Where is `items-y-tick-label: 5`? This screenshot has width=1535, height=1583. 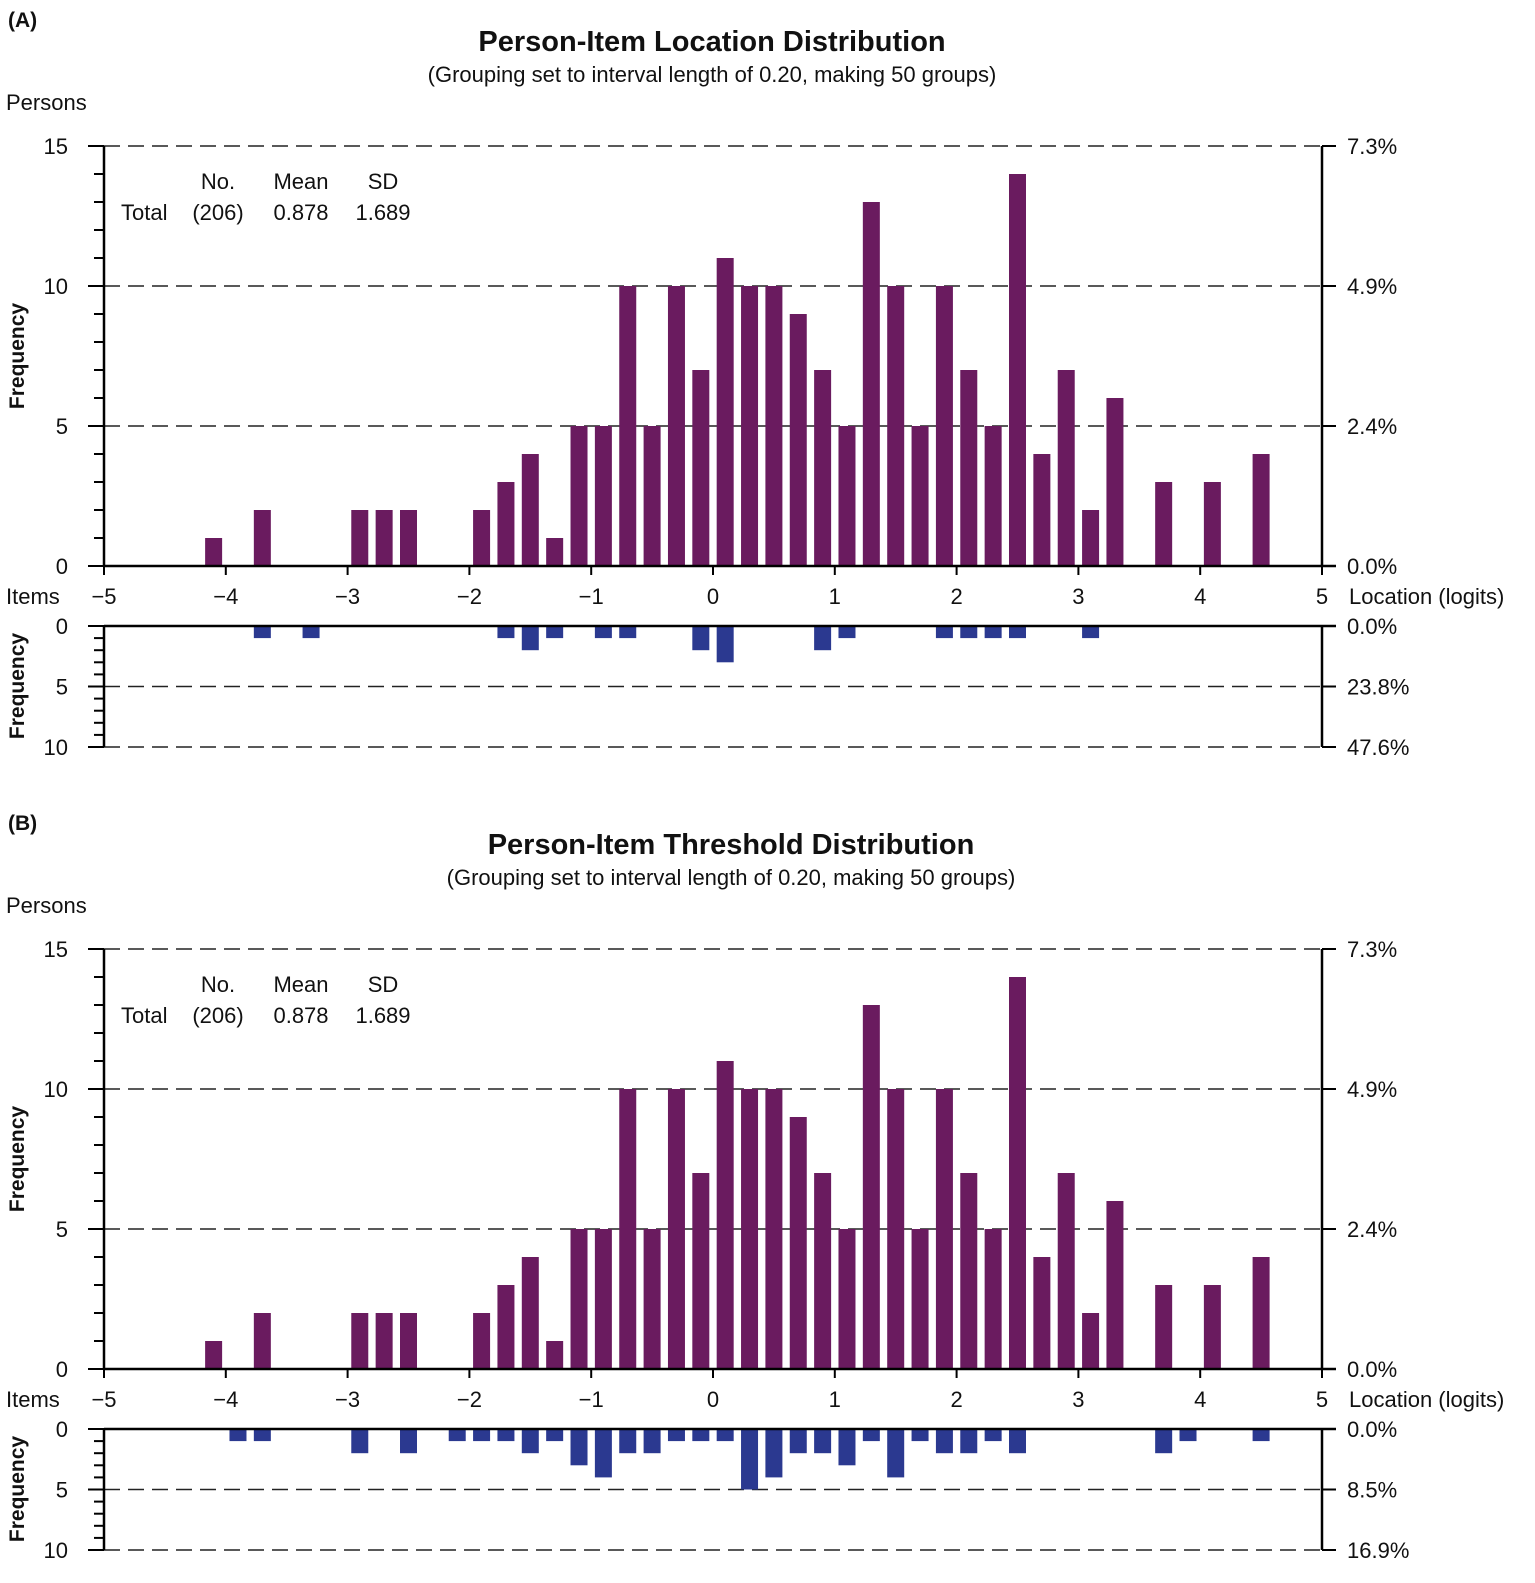 items-y-tick-label: 5 is located at coordinates (62, 687).